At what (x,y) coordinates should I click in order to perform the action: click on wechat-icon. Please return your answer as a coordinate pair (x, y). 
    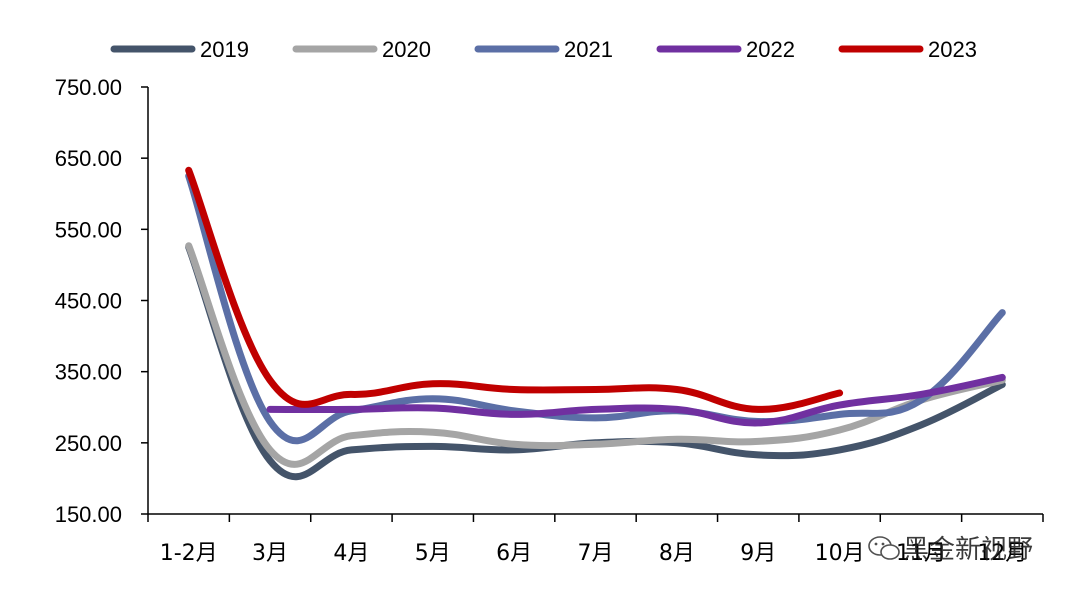
    Looking at the image, I should click on (884, 548).